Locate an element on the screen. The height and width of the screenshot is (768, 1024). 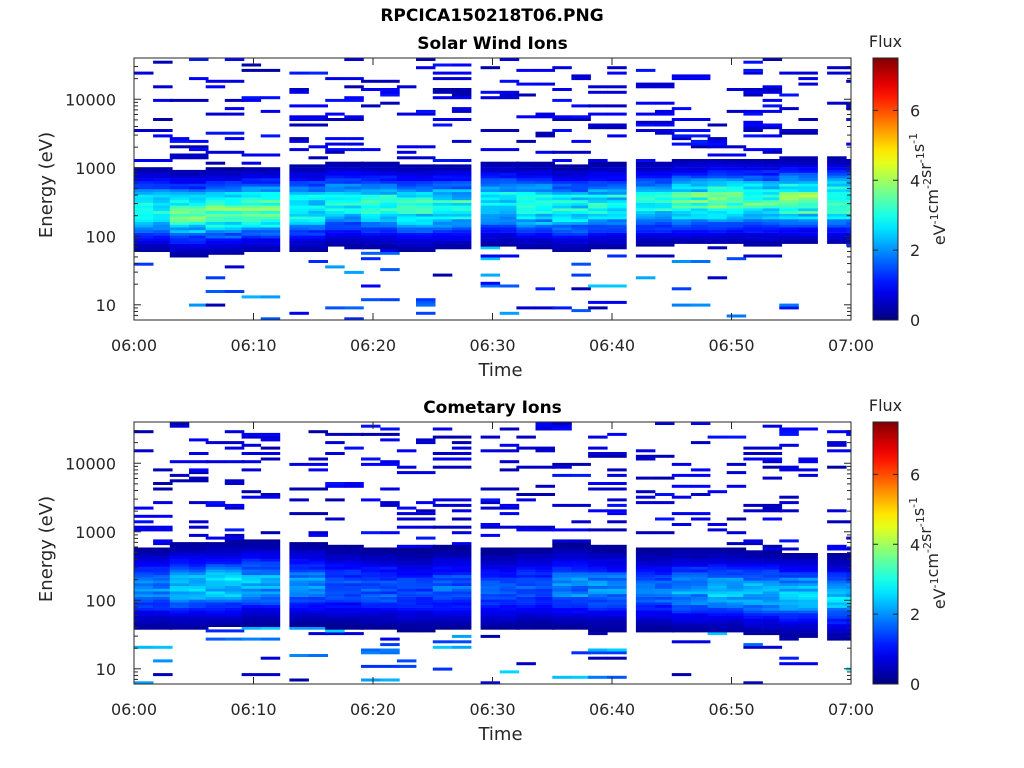
colorbar-tick-label: 4 is located at coordinates (915, 180).